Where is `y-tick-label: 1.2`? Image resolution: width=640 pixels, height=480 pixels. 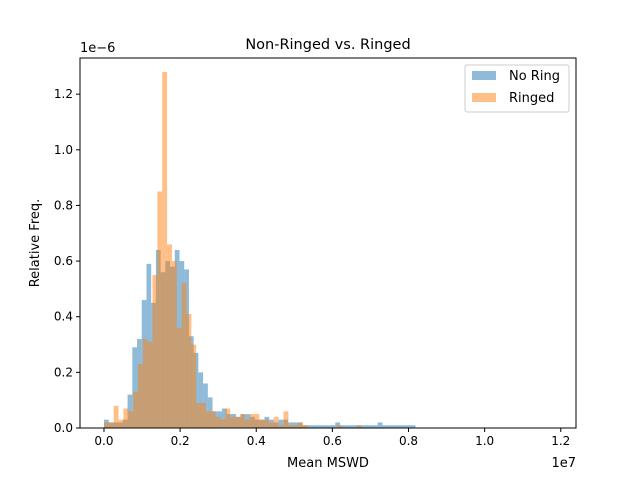
y-tick-label: 1.2 is located at coordinates (63, 94).